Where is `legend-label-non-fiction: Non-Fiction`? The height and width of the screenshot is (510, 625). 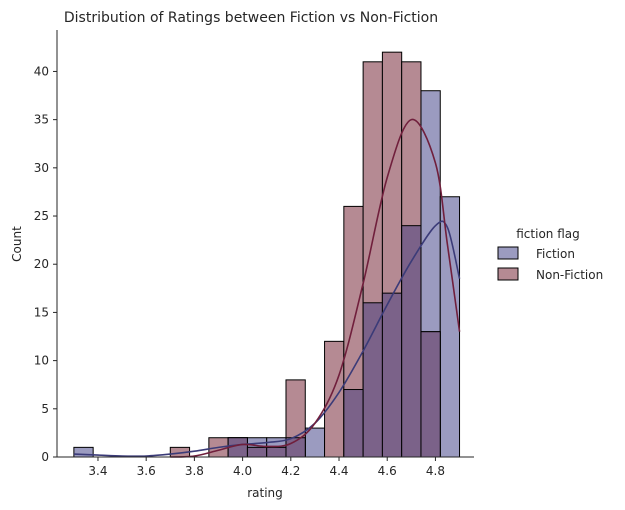
legend-label-non-fiction: Non-Fiction is located at coordinates (569, 275).